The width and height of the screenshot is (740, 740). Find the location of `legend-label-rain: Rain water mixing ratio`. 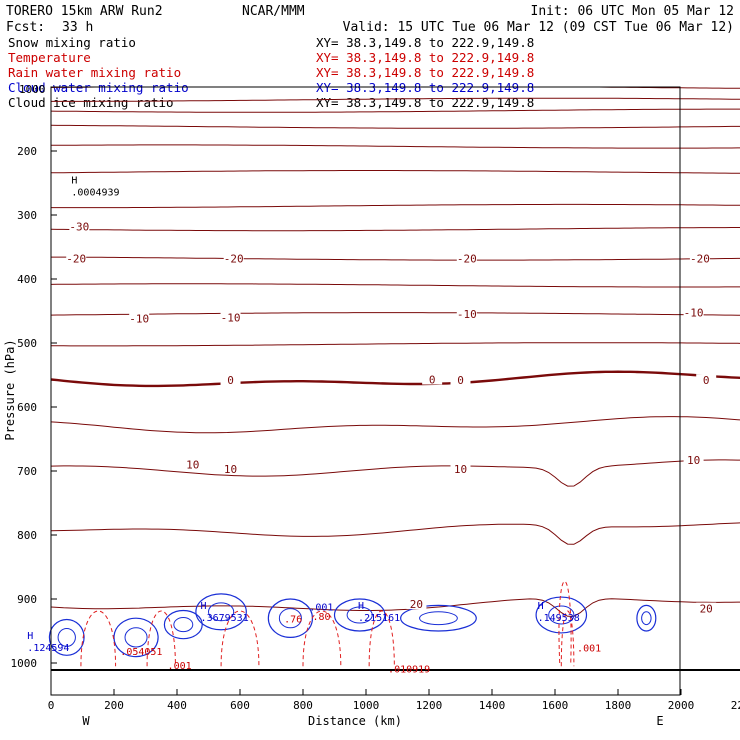

legend-label-rain: Rain water mixing ratio is located at coordinates (94, 72).